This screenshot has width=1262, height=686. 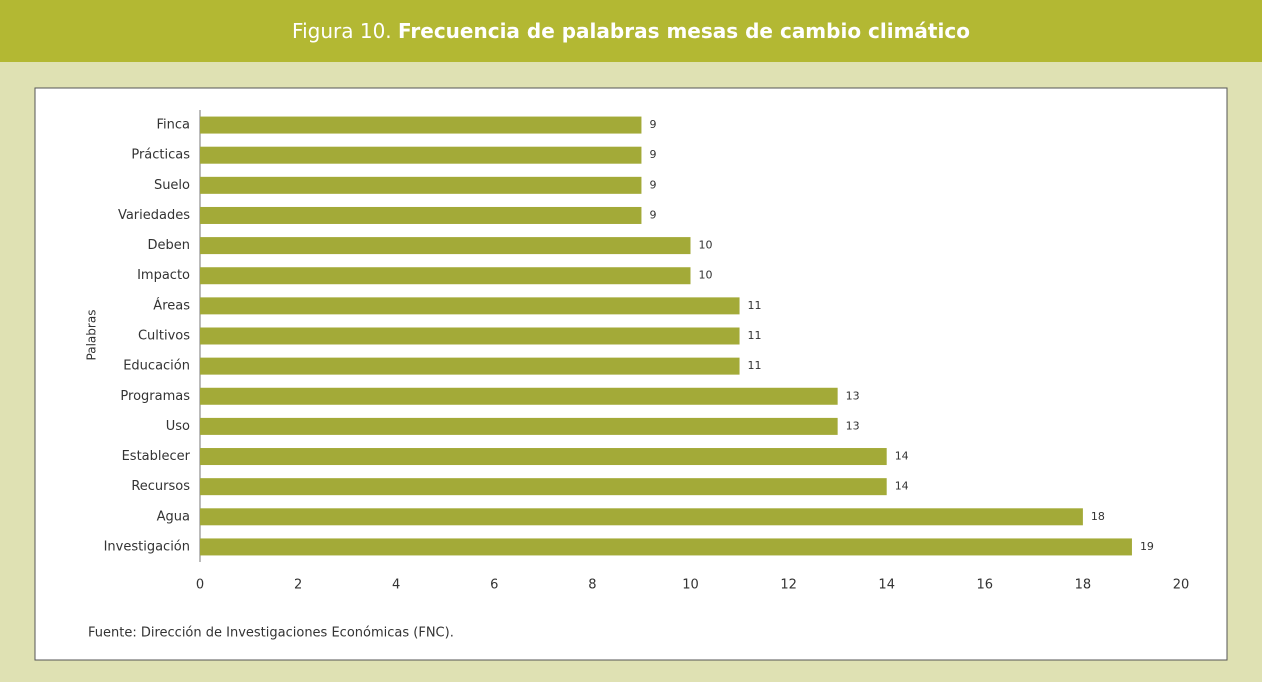 What do you see at coordinates (1098, 516) in the screenshot?
I see `value-label: 18` at bounding box center [1098, 516].